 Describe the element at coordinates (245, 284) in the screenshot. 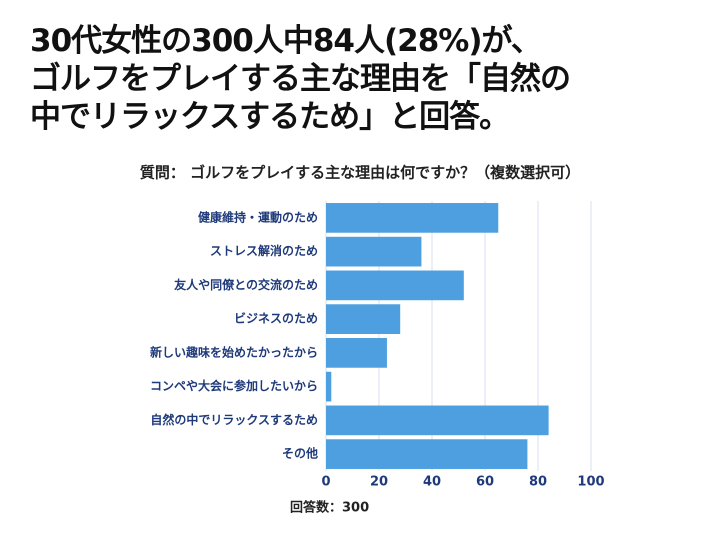

I see `y-tick-label: 友人や同僚との交流のため` at that location.